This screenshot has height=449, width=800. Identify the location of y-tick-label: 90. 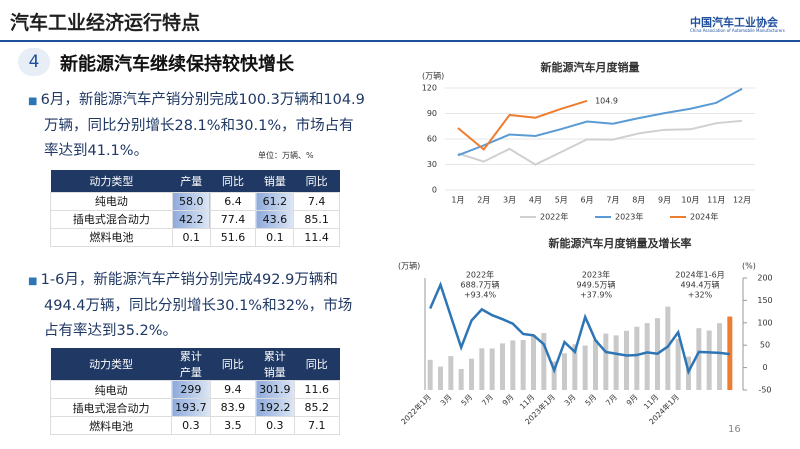
(432, 113).